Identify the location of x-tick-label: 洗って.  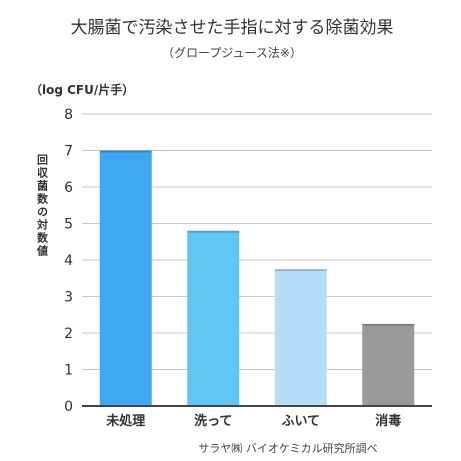
(213, 421).